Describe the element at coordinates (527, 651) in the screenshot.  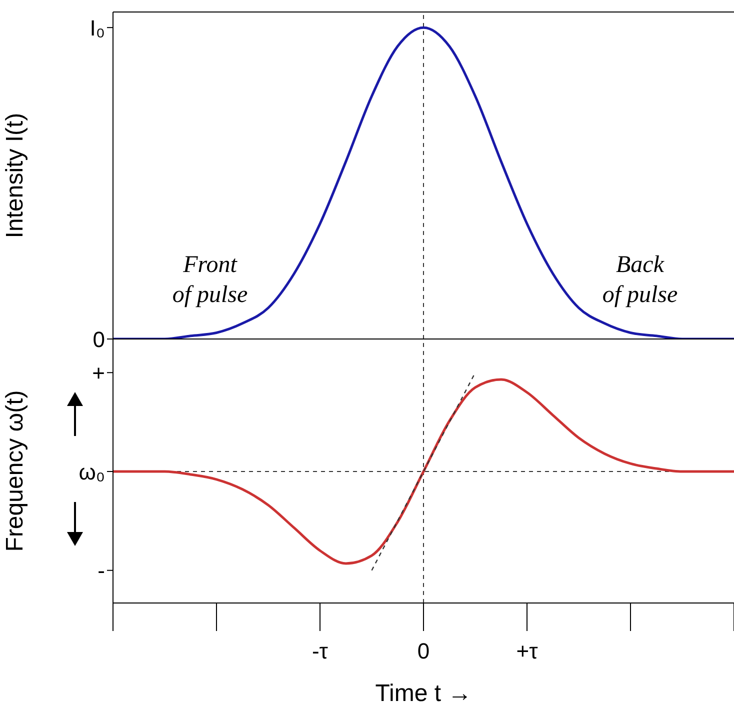
I see `x-tick-label: +τ` at that location.